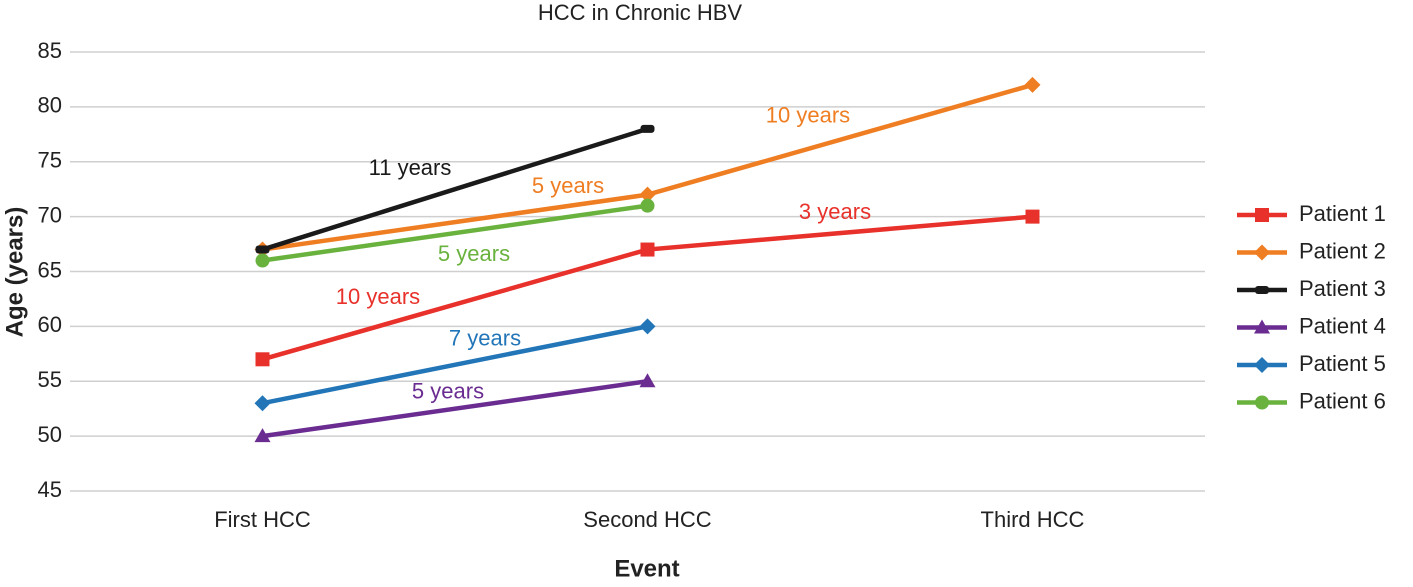 The width and height of the screenshot is (1413, 587). I want to click on legend-label: Patient 4, so click(1342, 325).